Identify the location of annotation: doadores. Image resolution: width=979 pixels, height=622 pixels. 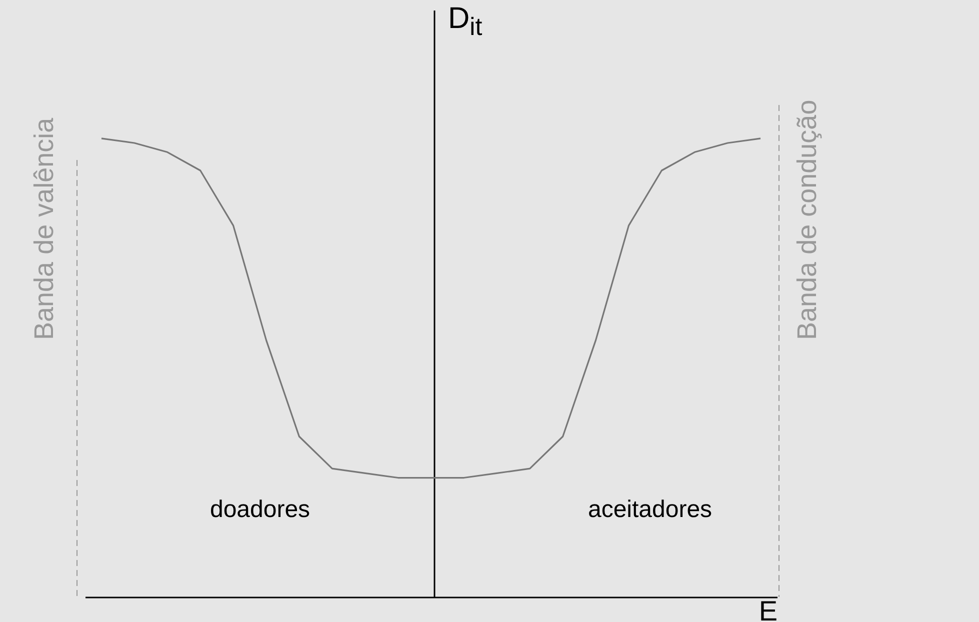
(260, 509).